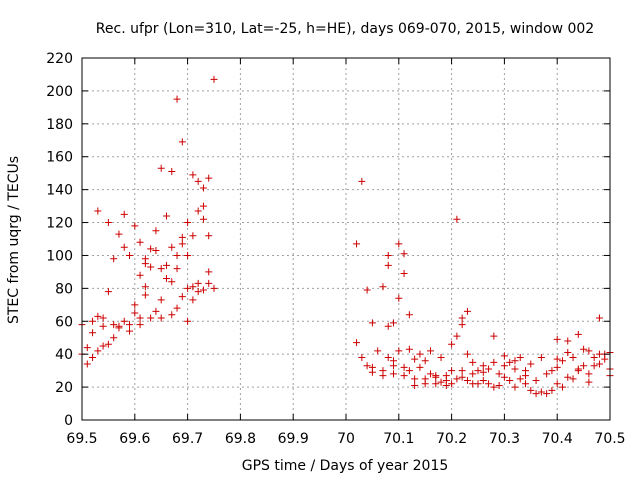  I want to click on x-tick-label: 70.3, so click(504, 439).